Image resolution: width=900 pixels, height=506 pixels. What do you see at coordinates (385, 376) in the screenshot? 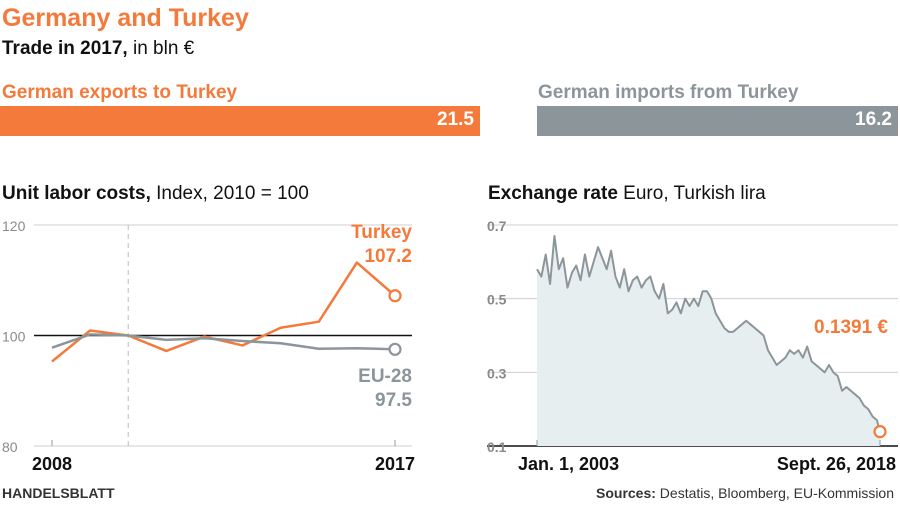
I see `eu28-series-label: EU-28` at bounding box center [385, 376].